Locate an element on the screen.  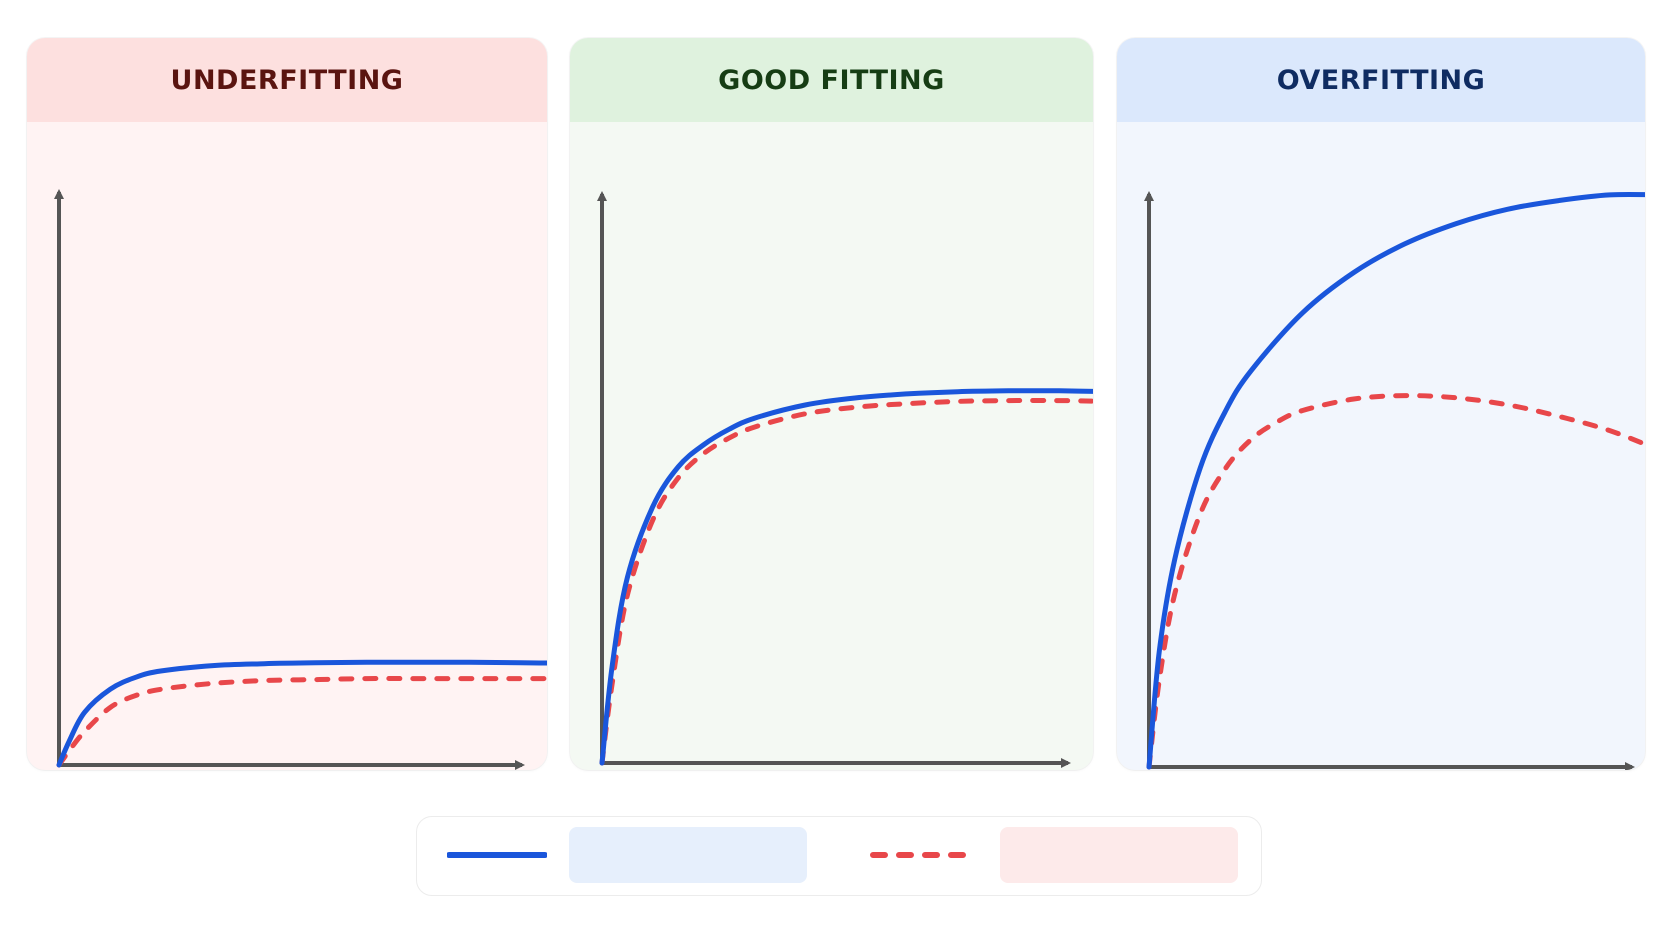
panel-title: GOOD FITTING is located at coordinates (831, 80).